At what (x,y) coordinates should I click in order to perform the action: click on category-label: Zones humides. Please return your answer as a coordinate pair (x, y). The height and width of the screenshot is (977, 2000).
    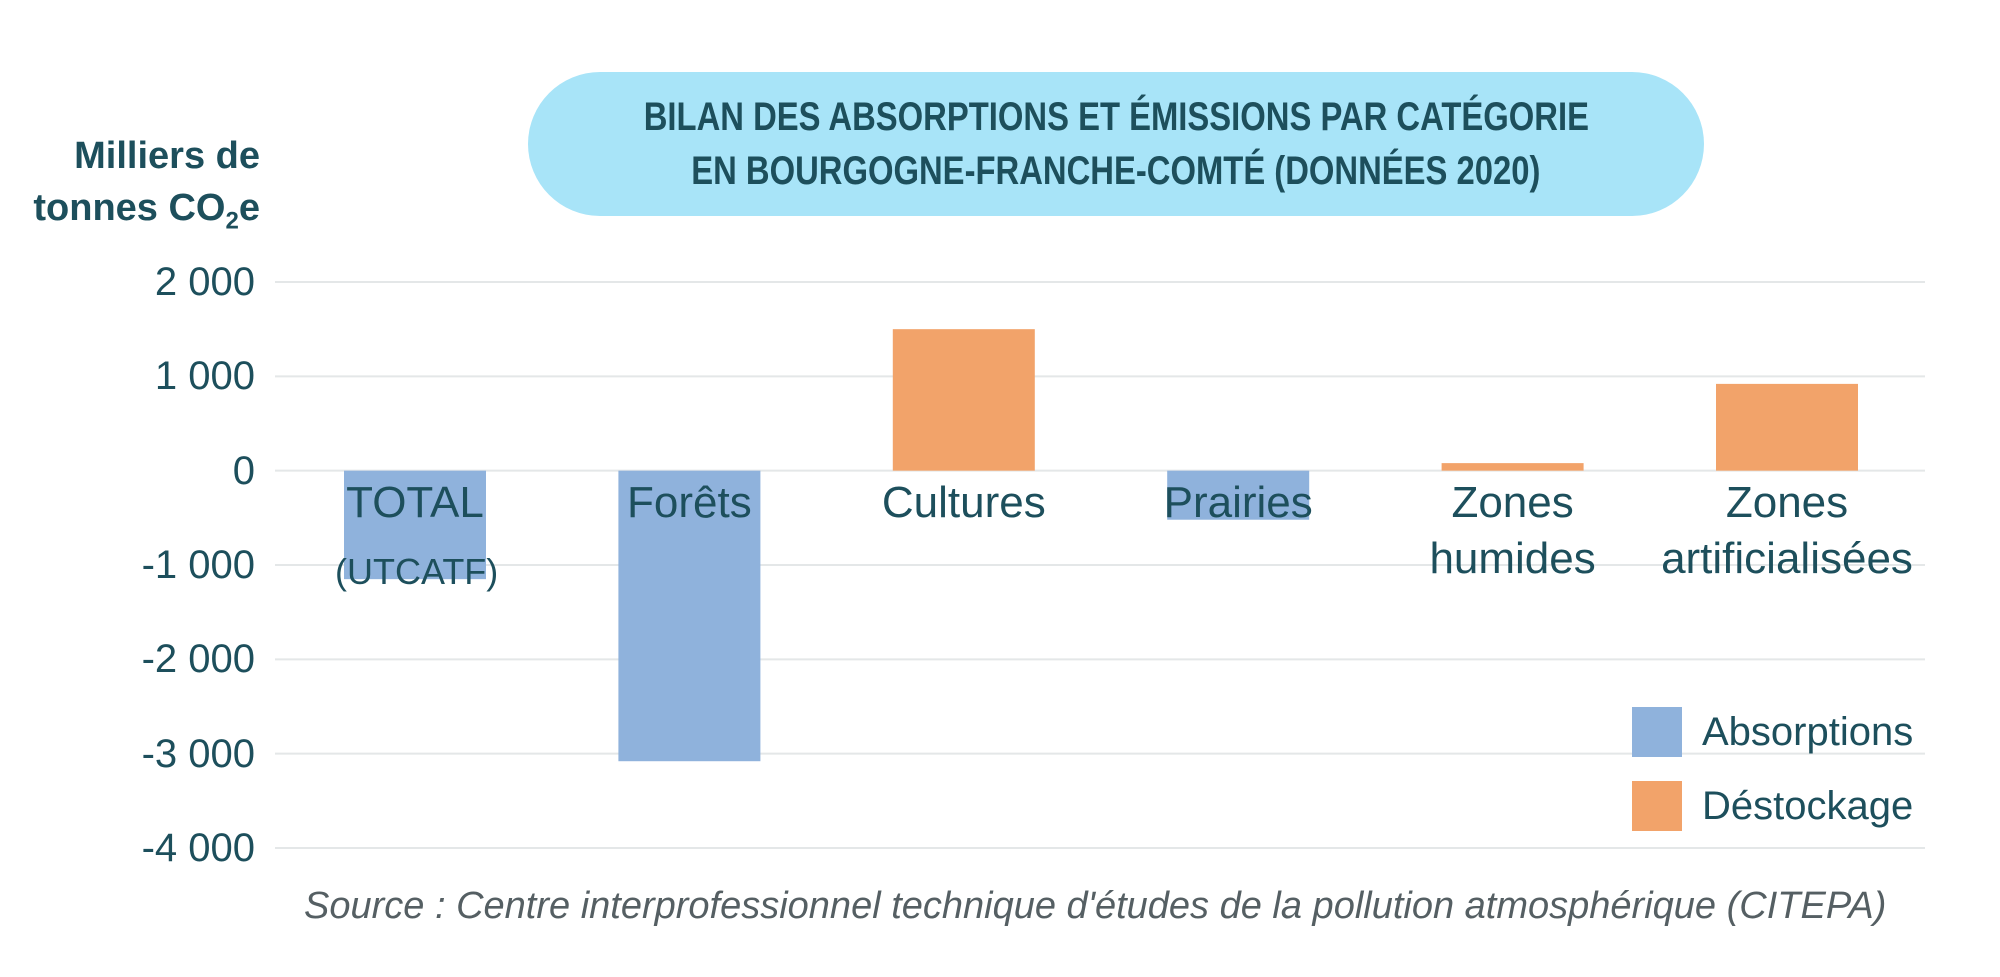
    Looking at the image, I should click on (1512, 530).